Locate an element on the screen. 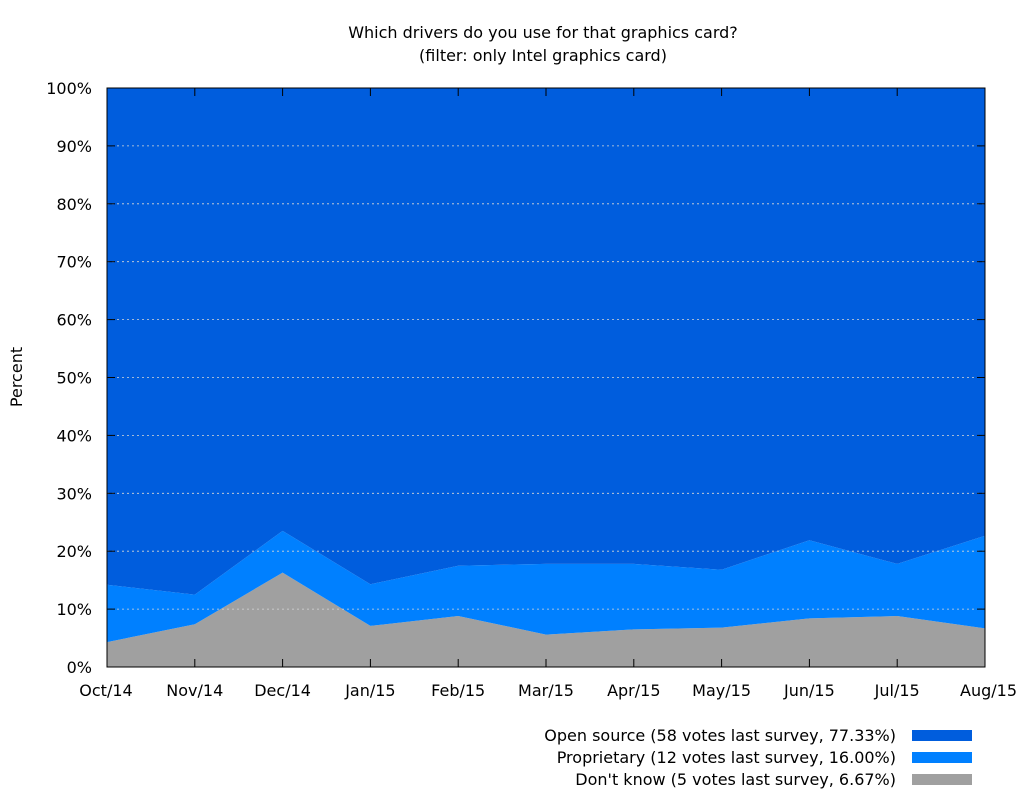  x-tick-label: Nov/14 is located at coordinates (194, 690).